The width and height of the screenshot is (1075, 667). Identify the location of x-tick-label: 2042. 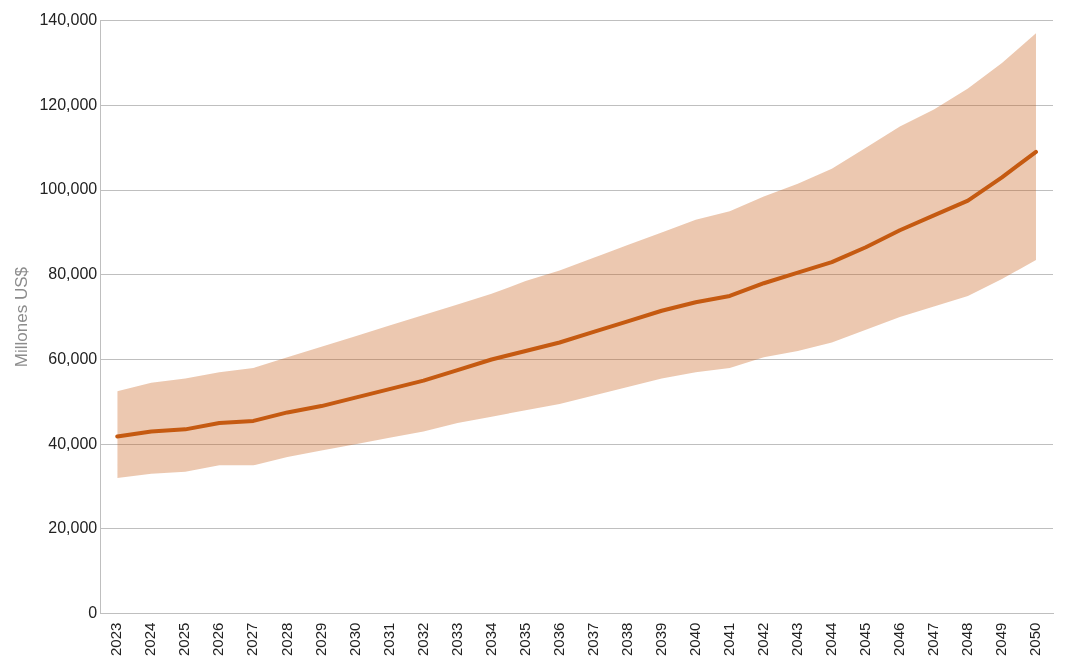
(762, 639).